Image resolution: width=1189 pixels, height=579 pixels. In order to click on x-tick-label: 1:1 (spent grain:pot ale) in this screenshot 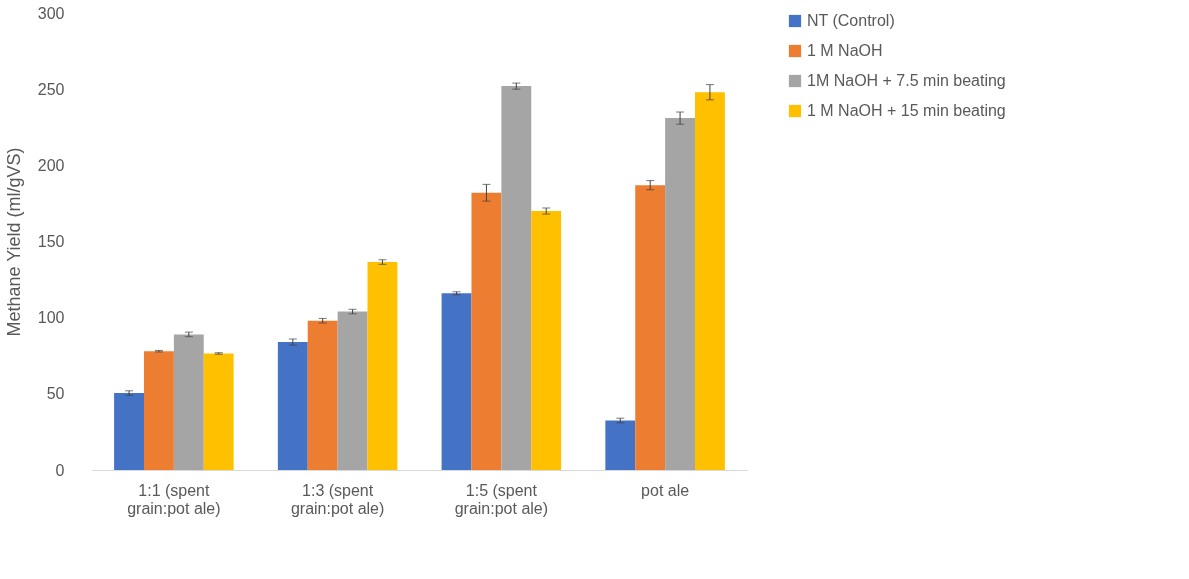, I will do `click(174, 499)`.